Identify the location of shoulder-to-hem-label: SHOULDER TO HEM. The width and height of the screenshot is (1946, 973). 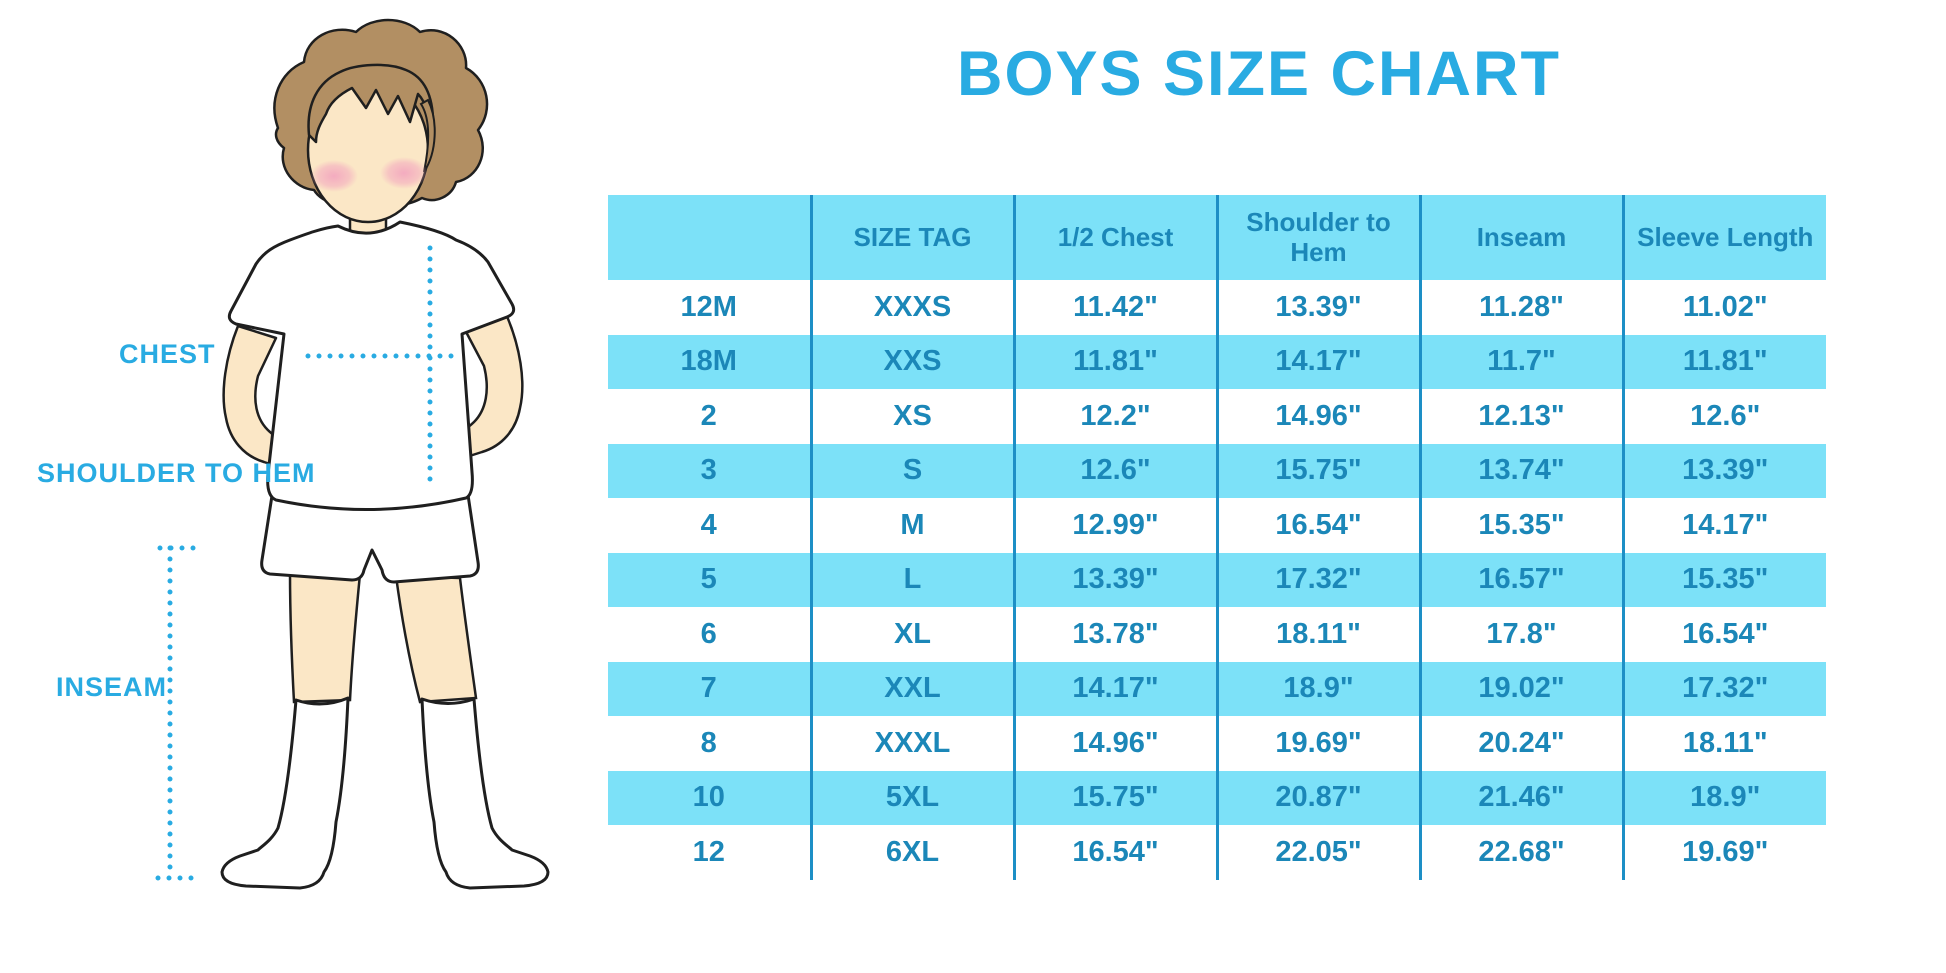
(176, 473).